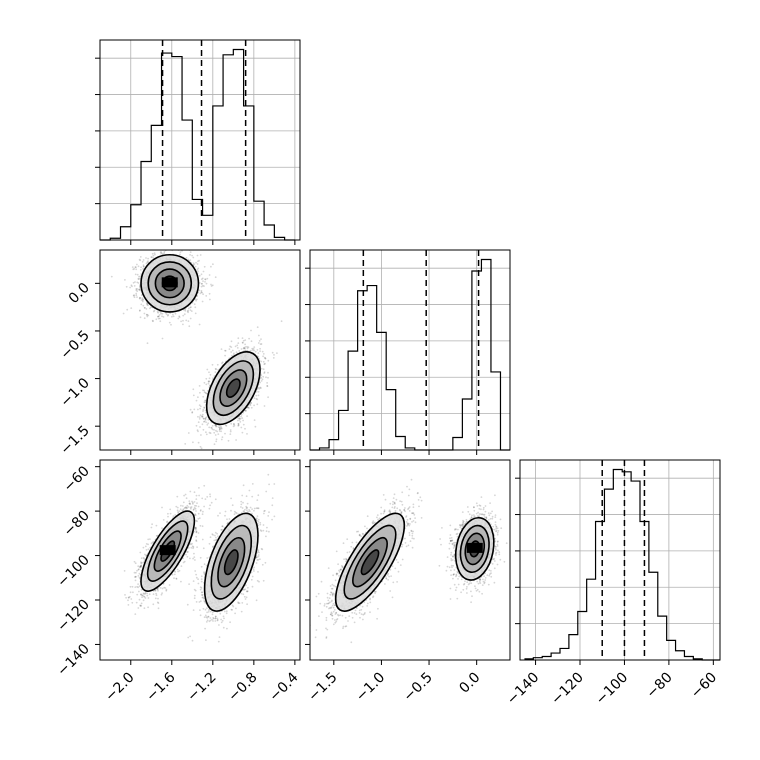  I want to click on x-tick-label: −1.6, so click(160, 686).